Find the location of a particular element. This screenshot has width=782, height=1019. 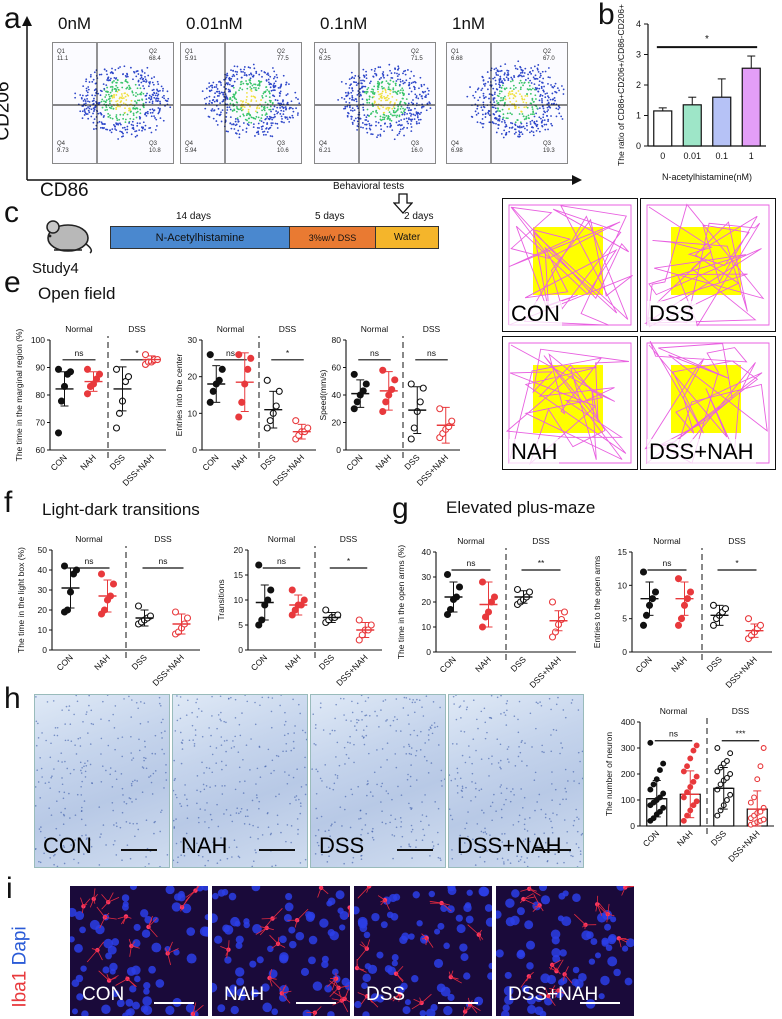

flow-plot-title: 0nM is located at coordinates (75, 23).